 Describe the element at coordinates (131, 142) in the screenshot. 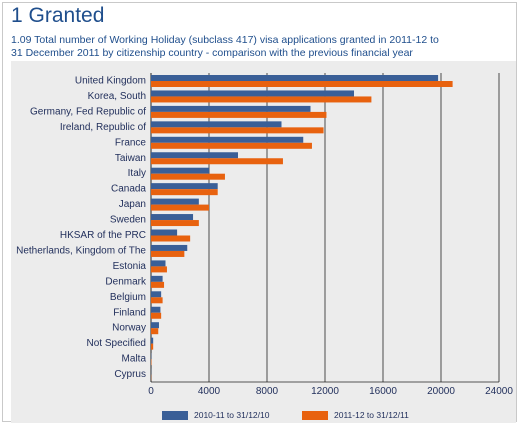

I see `category-label: France` at that location.